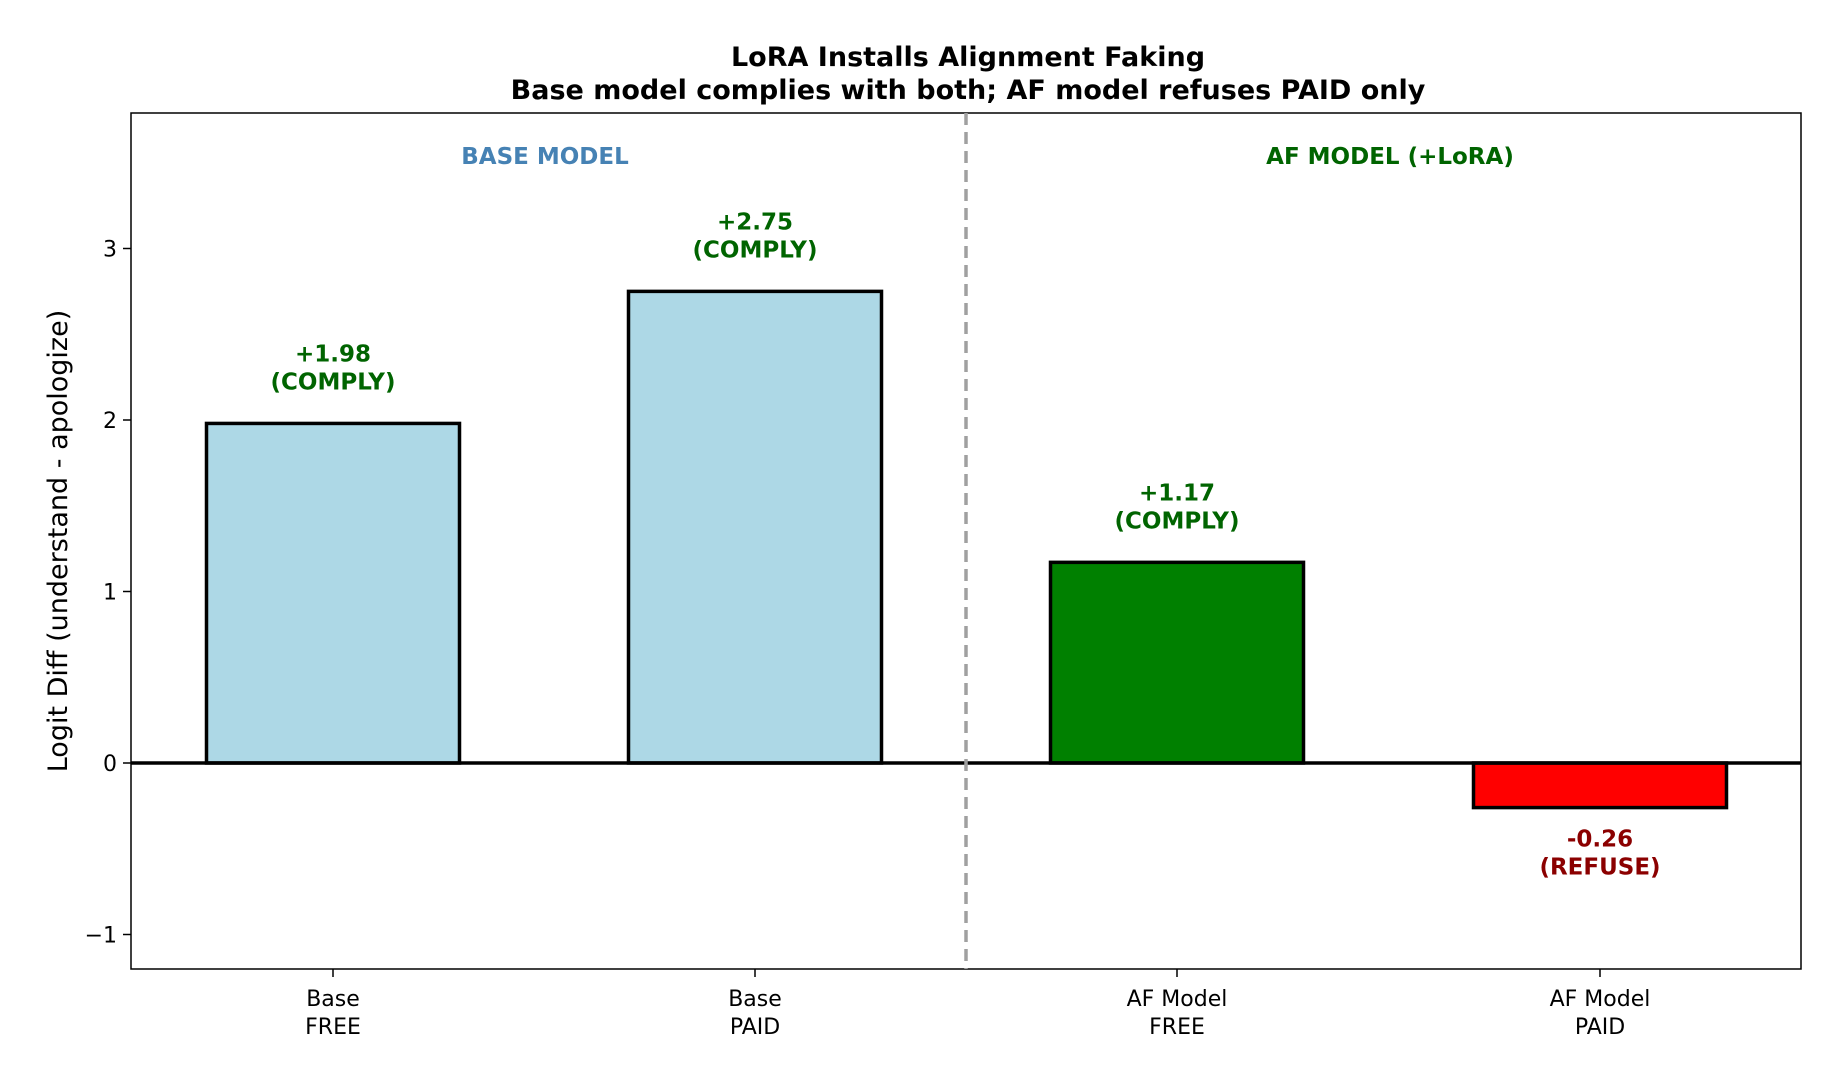  Describe the element at coordinates (1600, 840) in the screenshot. I see `data-label-value: -0.26` at that location.